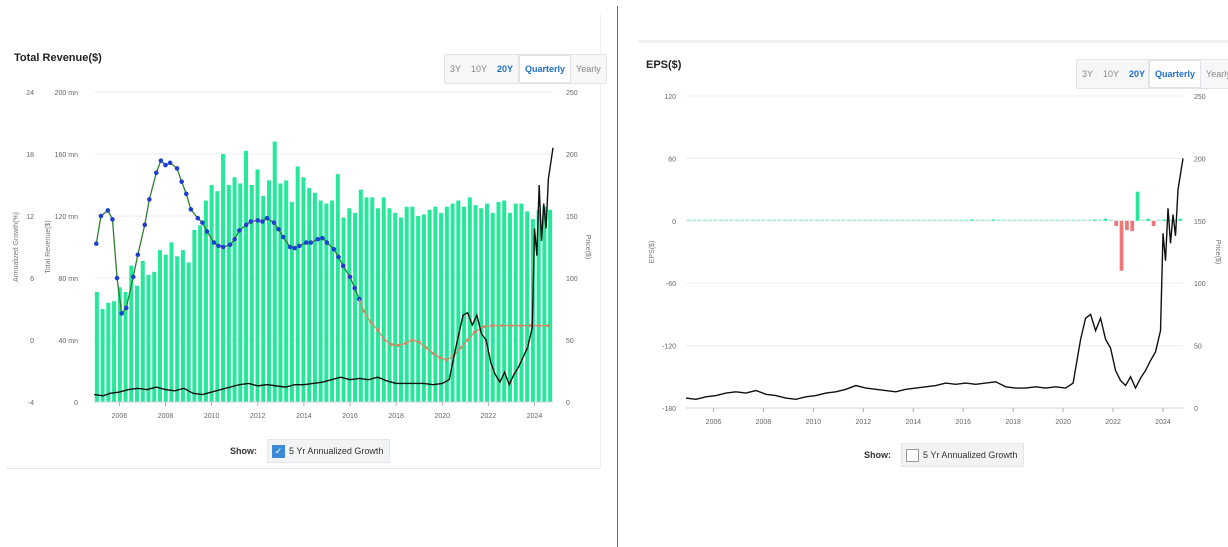 The width and height of the screenshot is (1228, 547). I want to click on right-period-quarterly-button: Quarterly, so click(1175, 74).